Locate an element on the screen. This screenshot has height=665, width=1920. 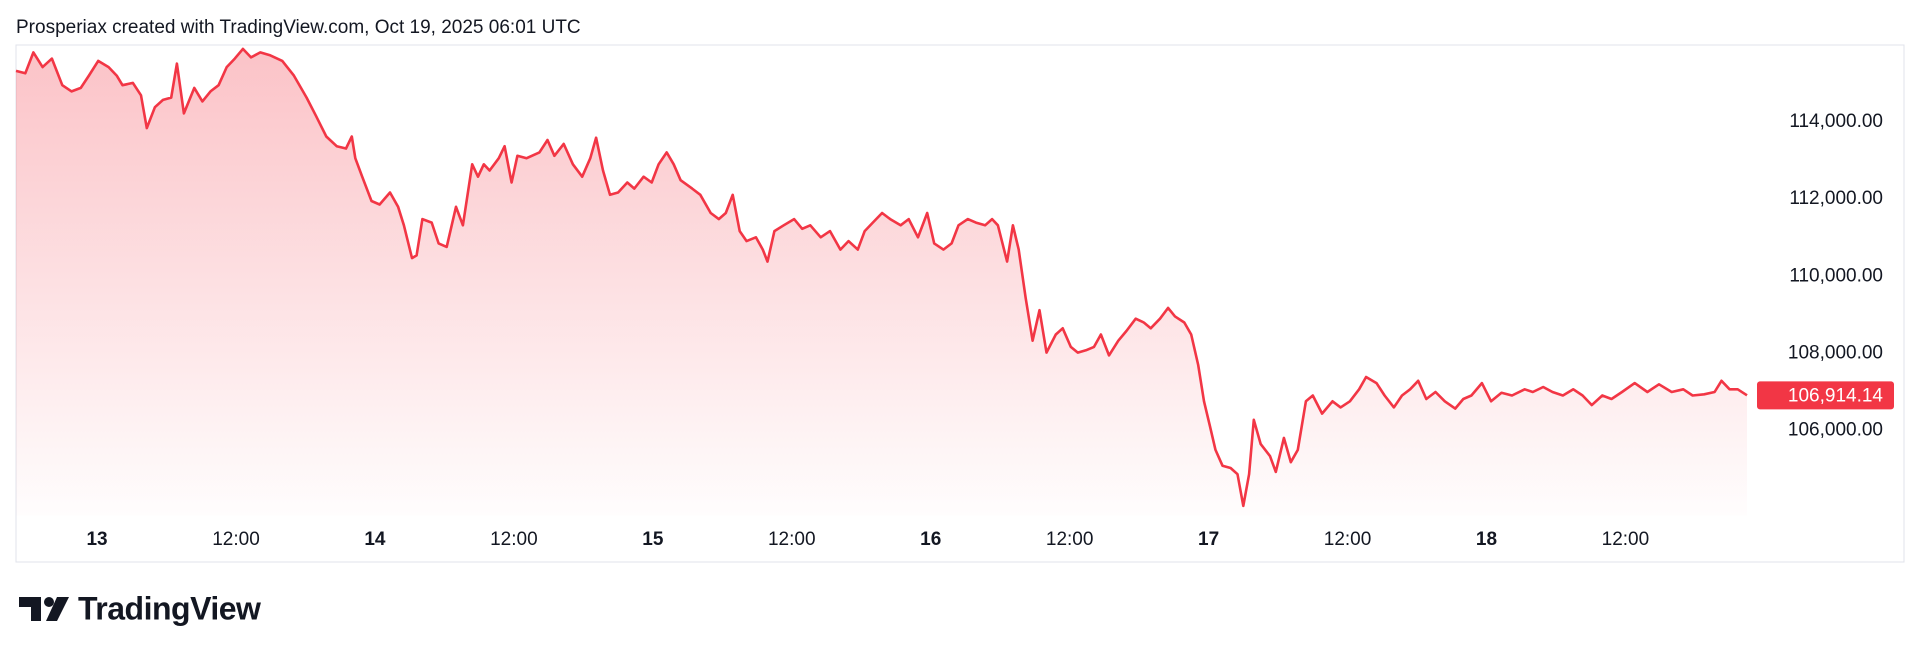
x-tick-label: 13 is located at coordinates (96, 539).